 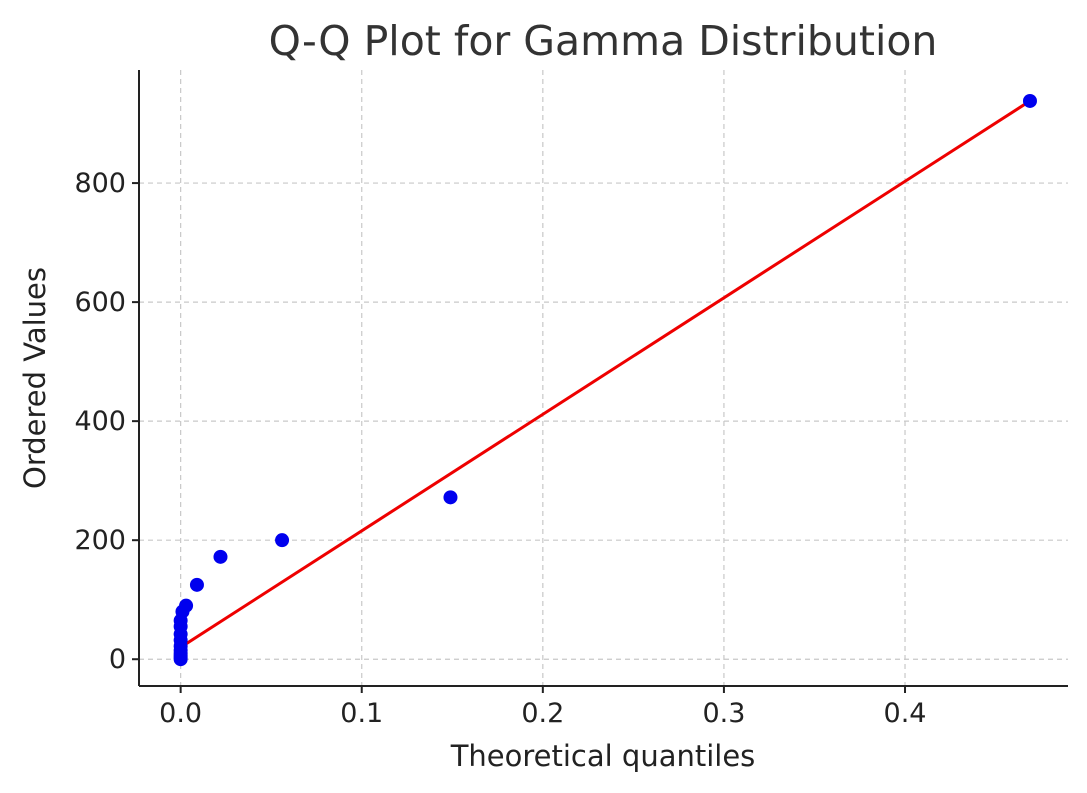 I want to click on x-axis: 0.0 0.1 0.2 0.3 0.4, so click(x=542, y=707).